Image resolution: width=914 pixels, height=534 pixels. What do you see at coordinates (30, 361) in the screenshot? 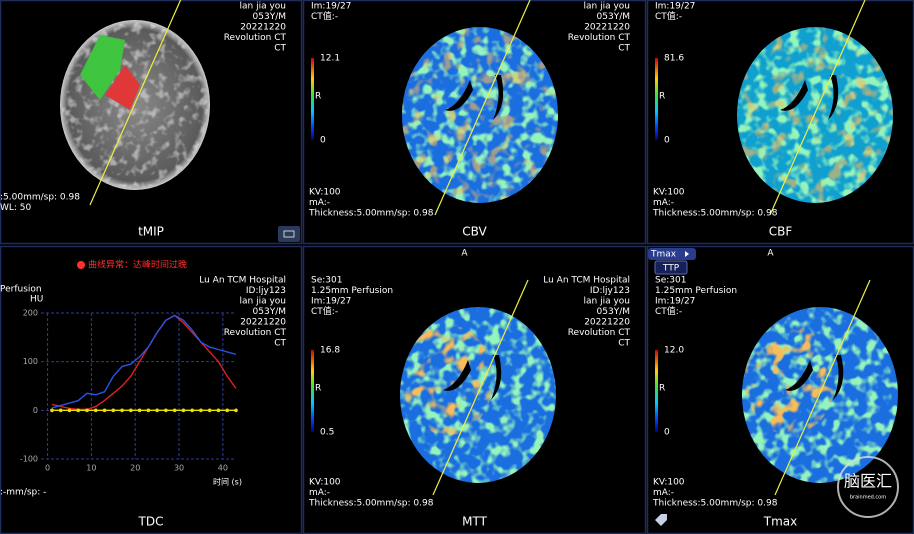
I see `y-tick-label: 100` at bounding box center [30, 361].